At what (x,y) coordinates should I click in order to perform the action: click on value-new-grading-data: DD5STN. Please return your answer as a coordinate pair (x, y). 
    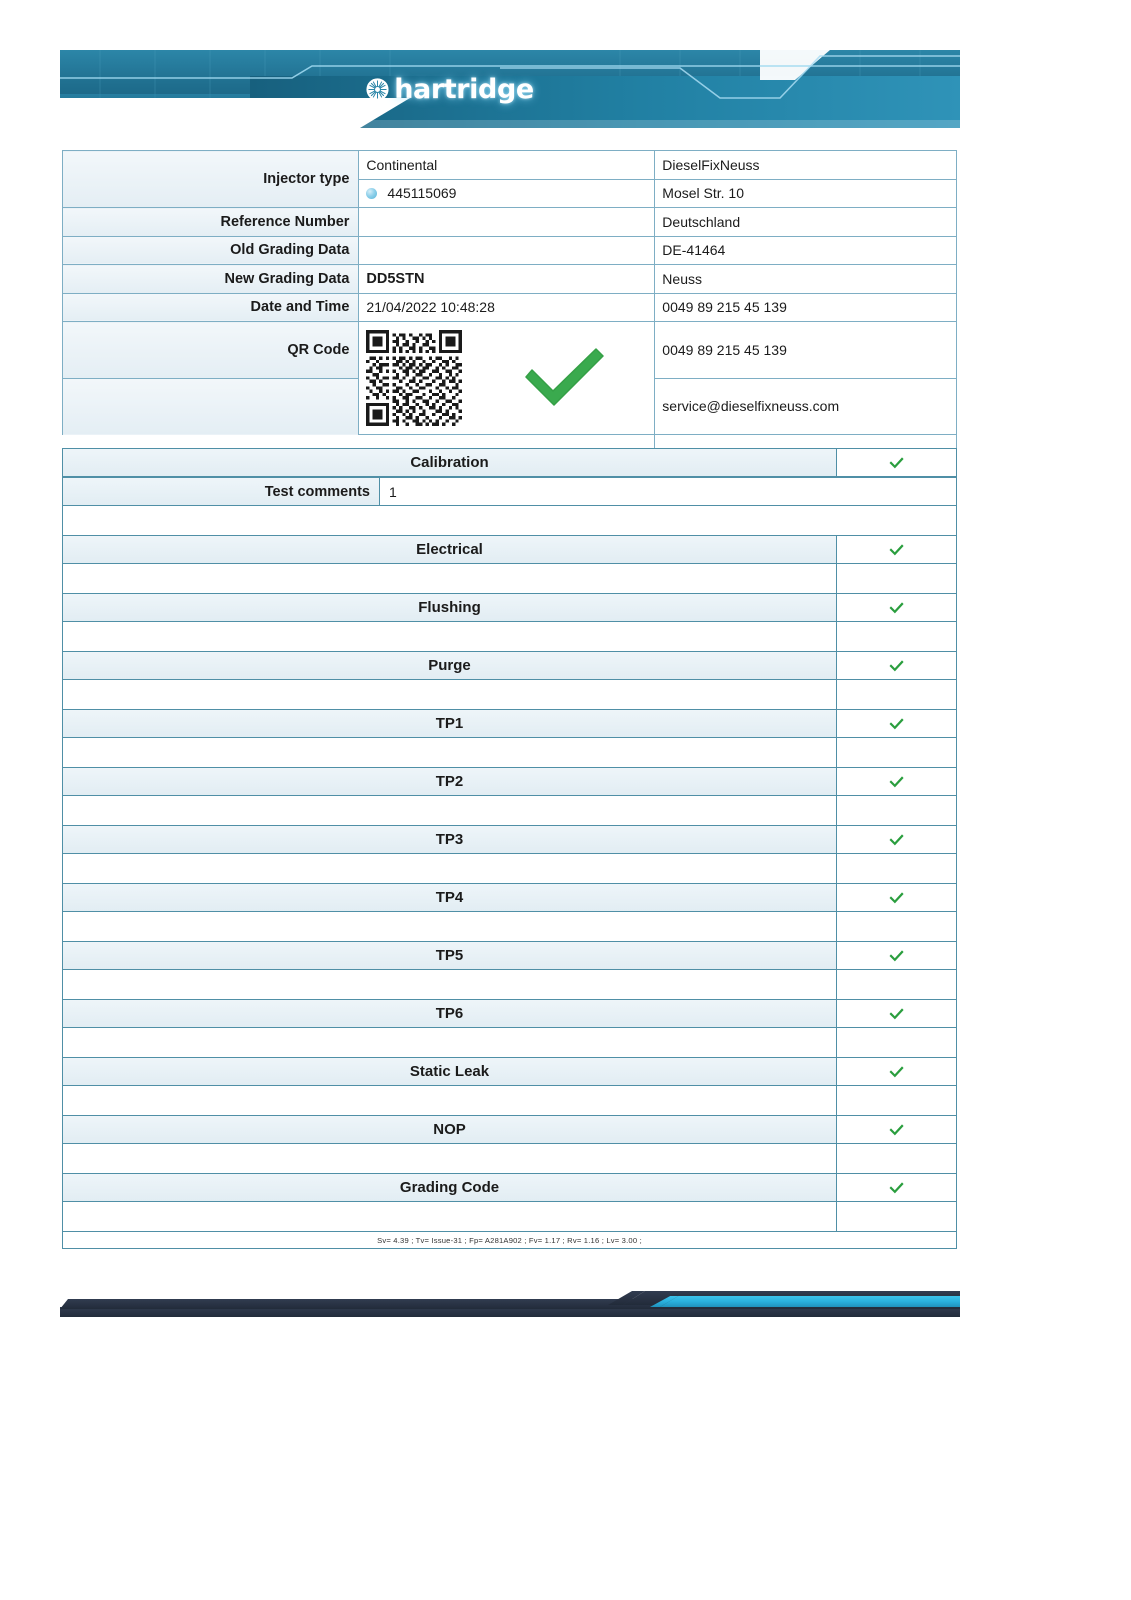
    Looking at the image, I should click on (507, 279).